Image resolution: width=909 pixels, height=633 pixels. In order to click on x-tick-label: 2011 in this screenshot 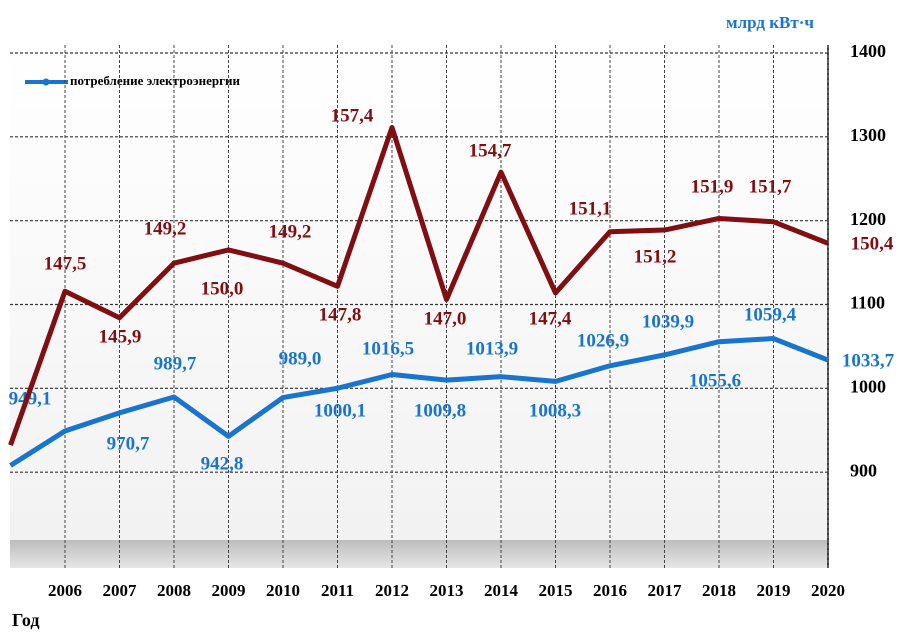, I will do `click(337, 590)`.